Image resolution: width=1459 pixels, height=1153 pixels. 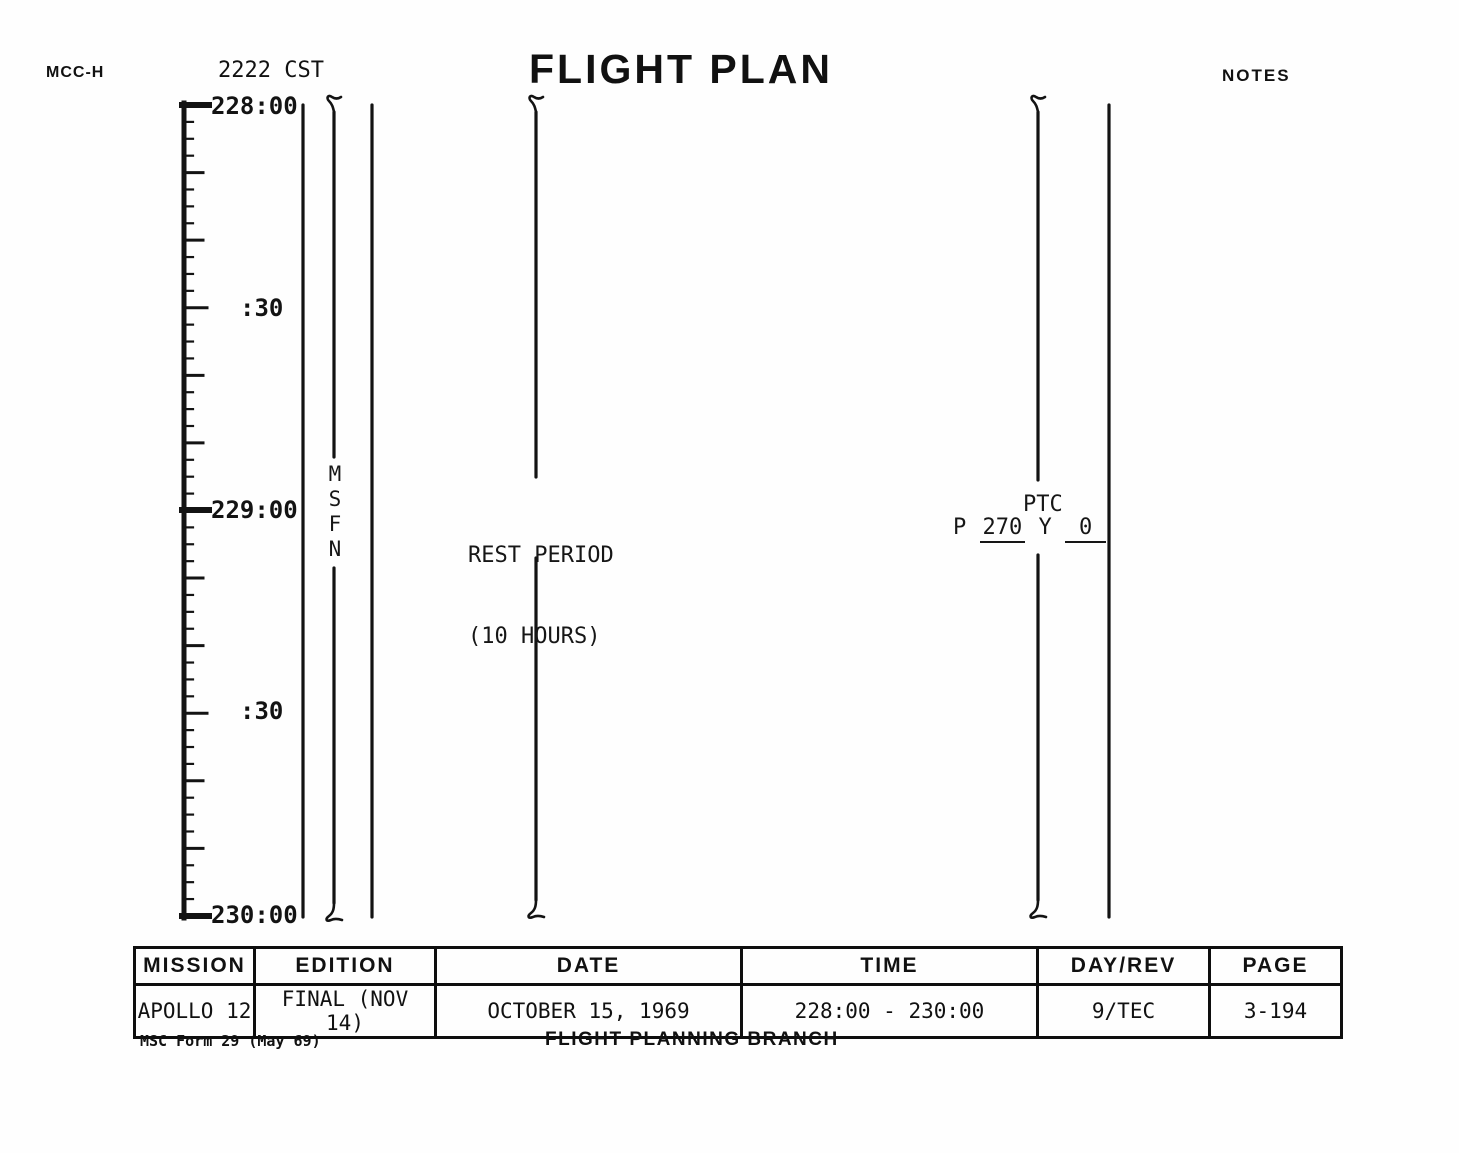 What do you see at coordinates (1123, 1011) in the screenshot?
I see `value-day-rev: 9/TEC` at bounding box center [1123, 1011].